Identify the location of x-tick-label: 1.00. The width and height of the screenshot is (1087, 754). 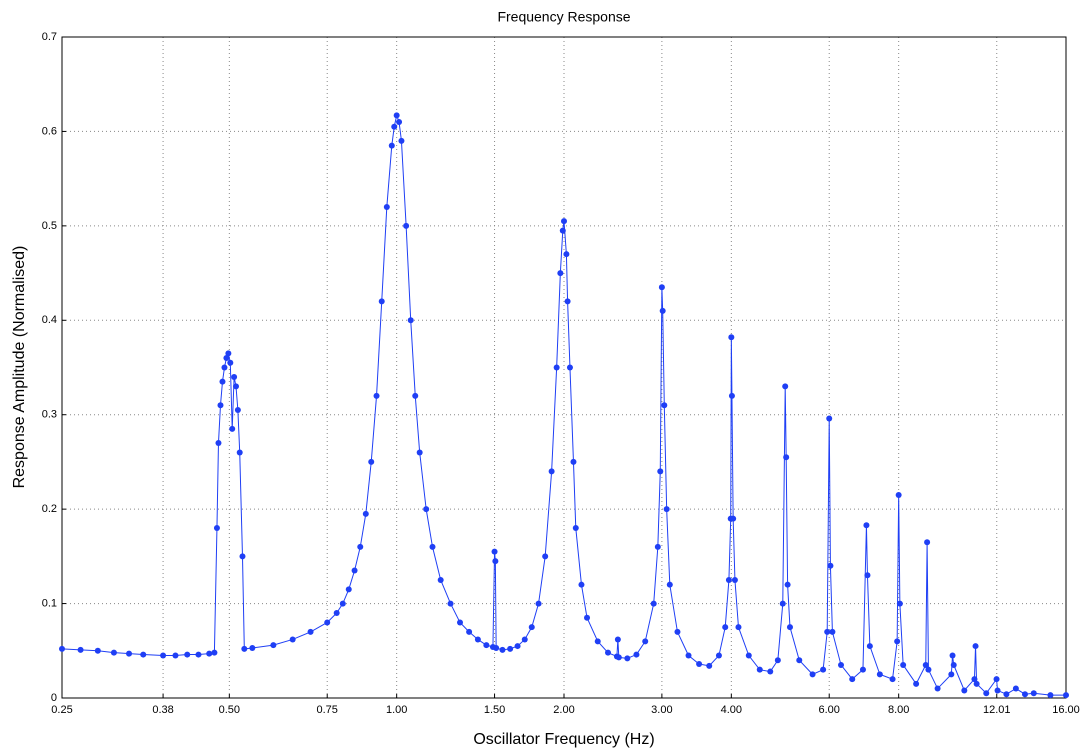
(396, 710).